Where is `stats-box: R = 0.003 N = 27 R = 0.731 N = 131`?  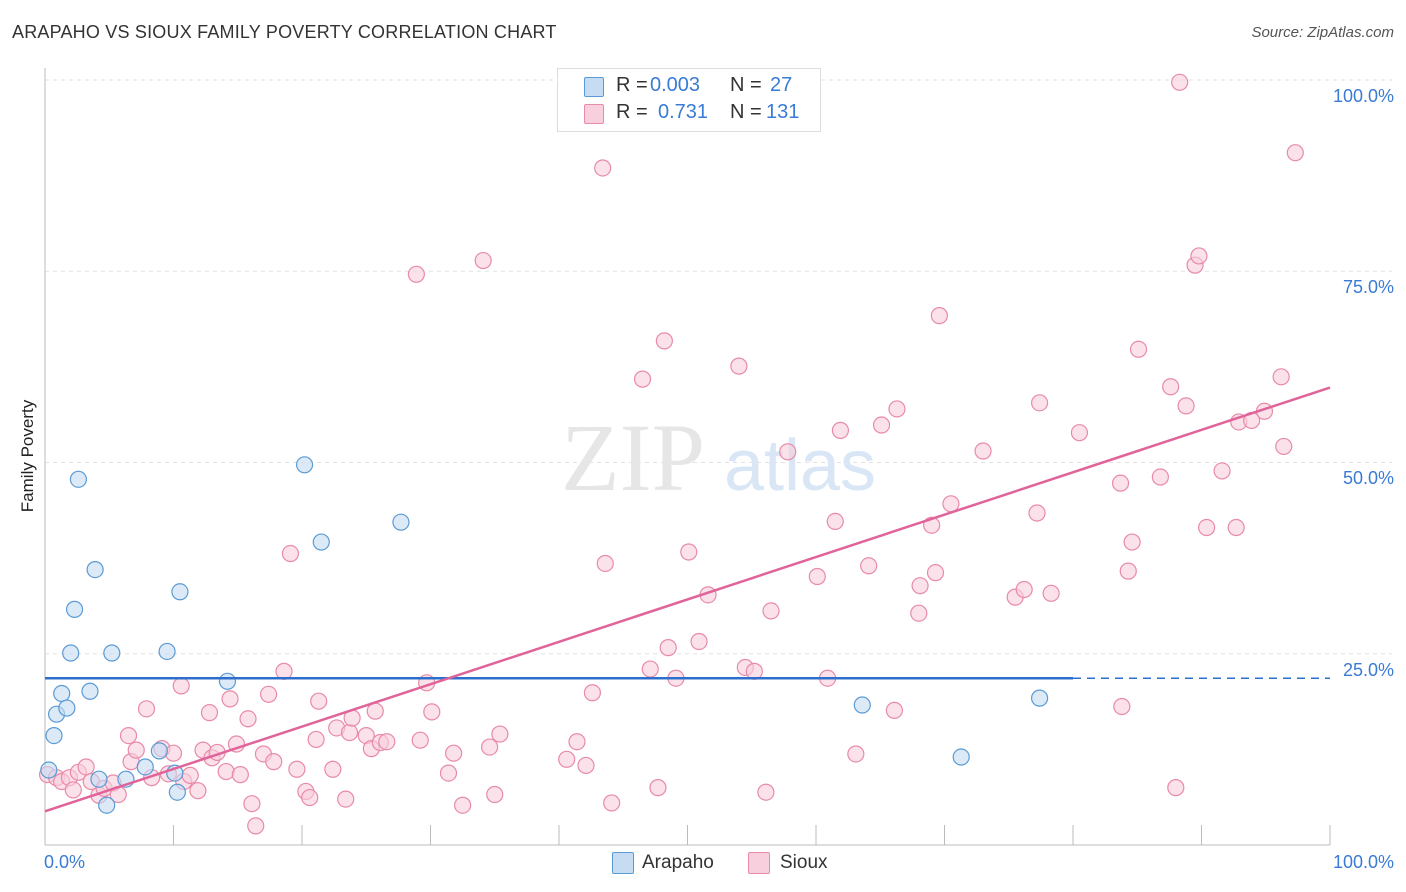
stats-box: R = 0.003 N = 27 R = 0.731 N = 131 is located at coordinates (689, 100).